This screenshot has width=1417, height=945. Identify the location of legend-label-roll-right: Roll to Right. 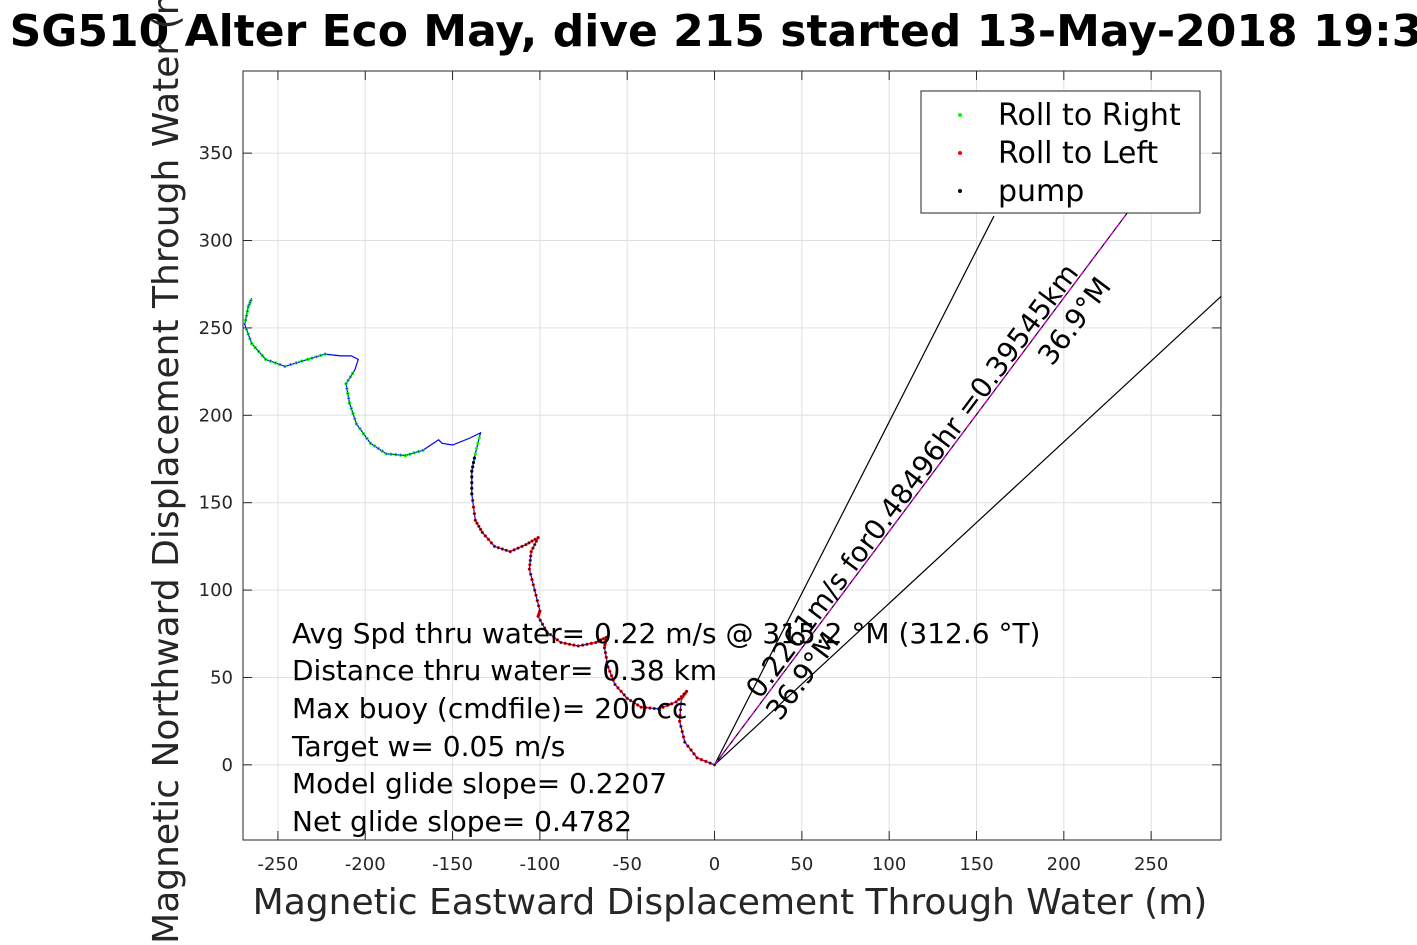
(1089, 115).